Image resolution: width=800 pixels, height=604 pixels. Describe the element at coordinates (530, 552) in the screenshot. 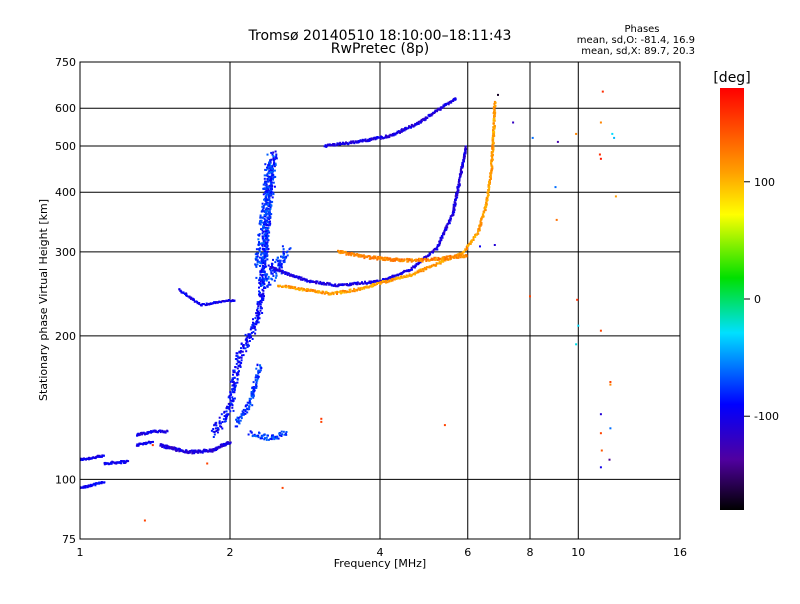

I see `x-tick-label: 8` at that location.